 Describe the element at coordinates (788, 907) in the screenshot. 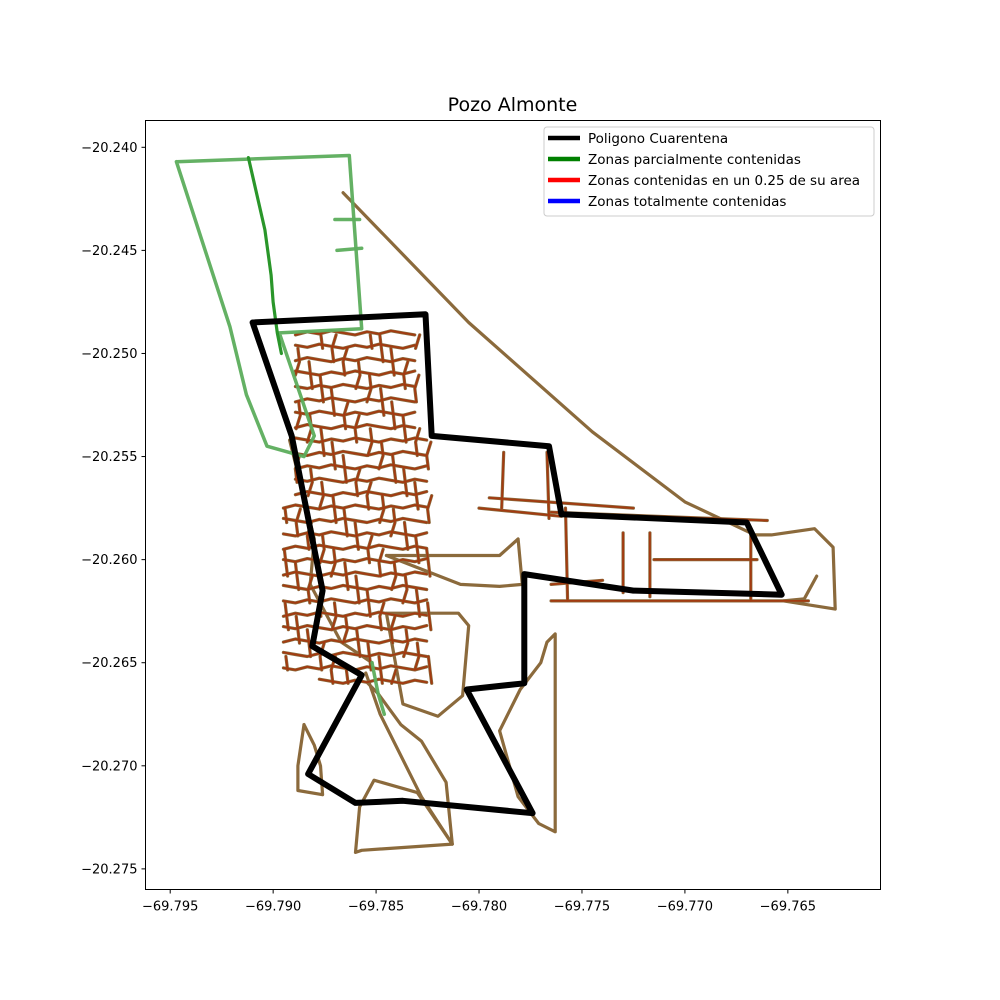

I see `x-tick-label: −69.765` at that location.